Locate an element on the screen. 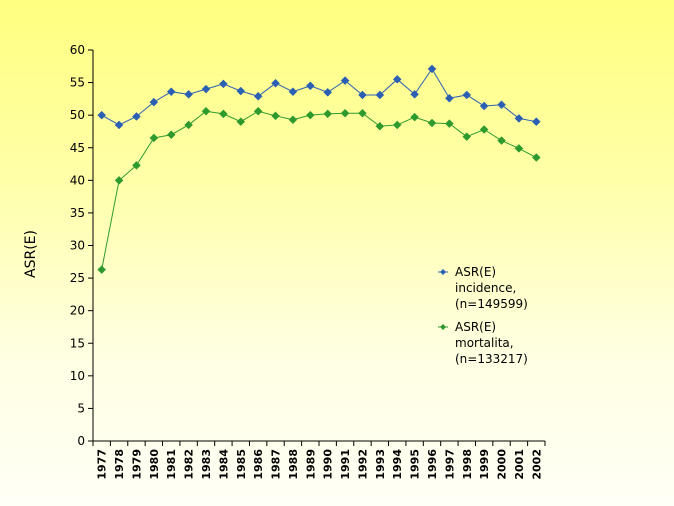 Image resolution: width=674 pixels, height=506 pixels. y-tick-label: 55 is located at coordinates (77, 83).